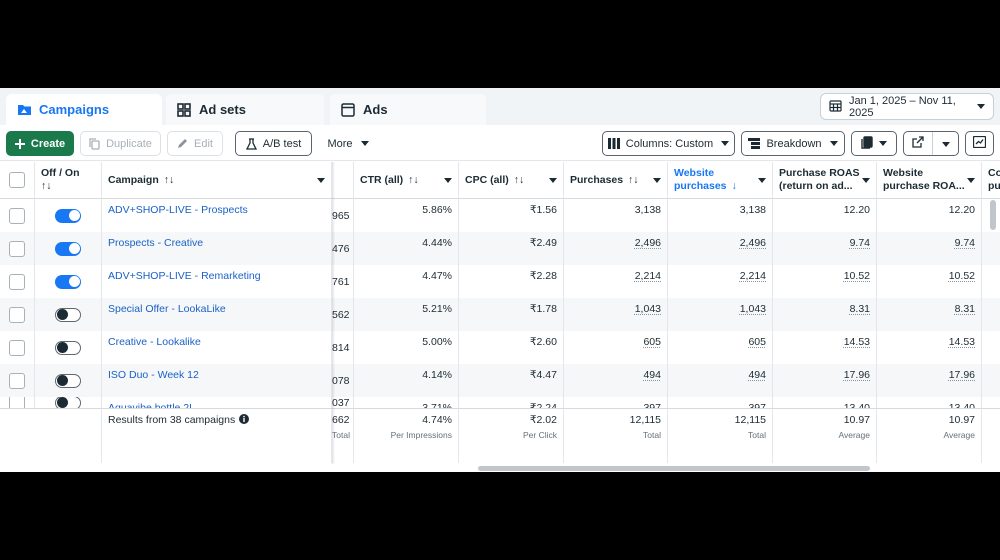  Describe the element at coordinates (856, 405) in the screenshot. I see `purchase-roas-value: 13.40` at that location.